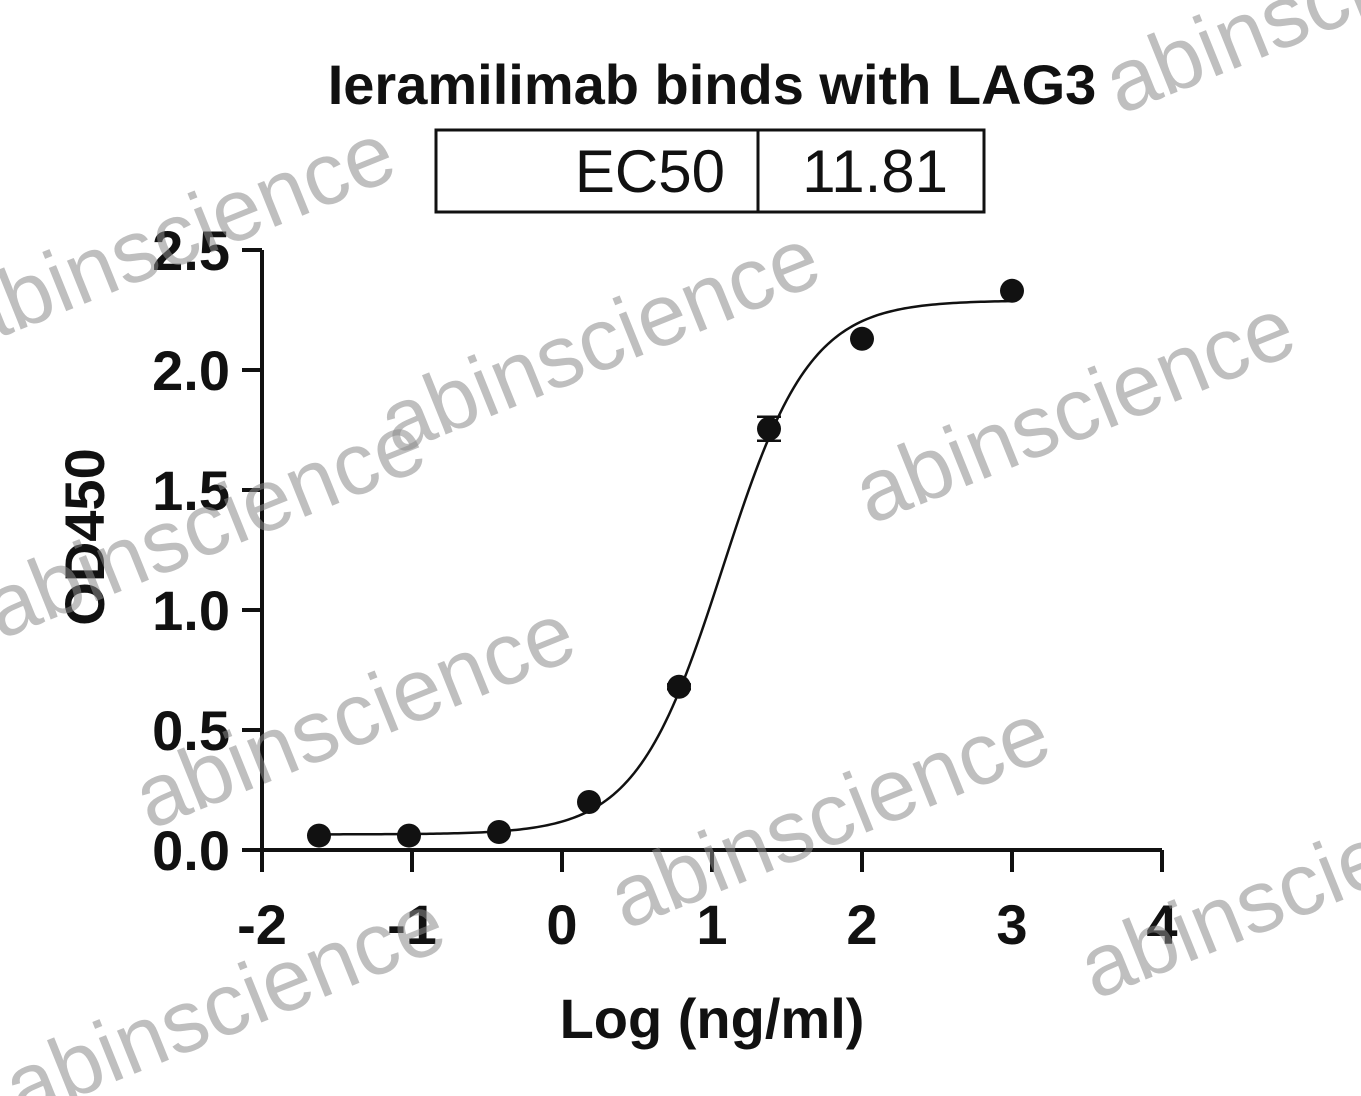  What do you see at coordinates (191, 250) in the screenshot?
I see `y-tick-label: 2.5` at bounding box center [191, 250].